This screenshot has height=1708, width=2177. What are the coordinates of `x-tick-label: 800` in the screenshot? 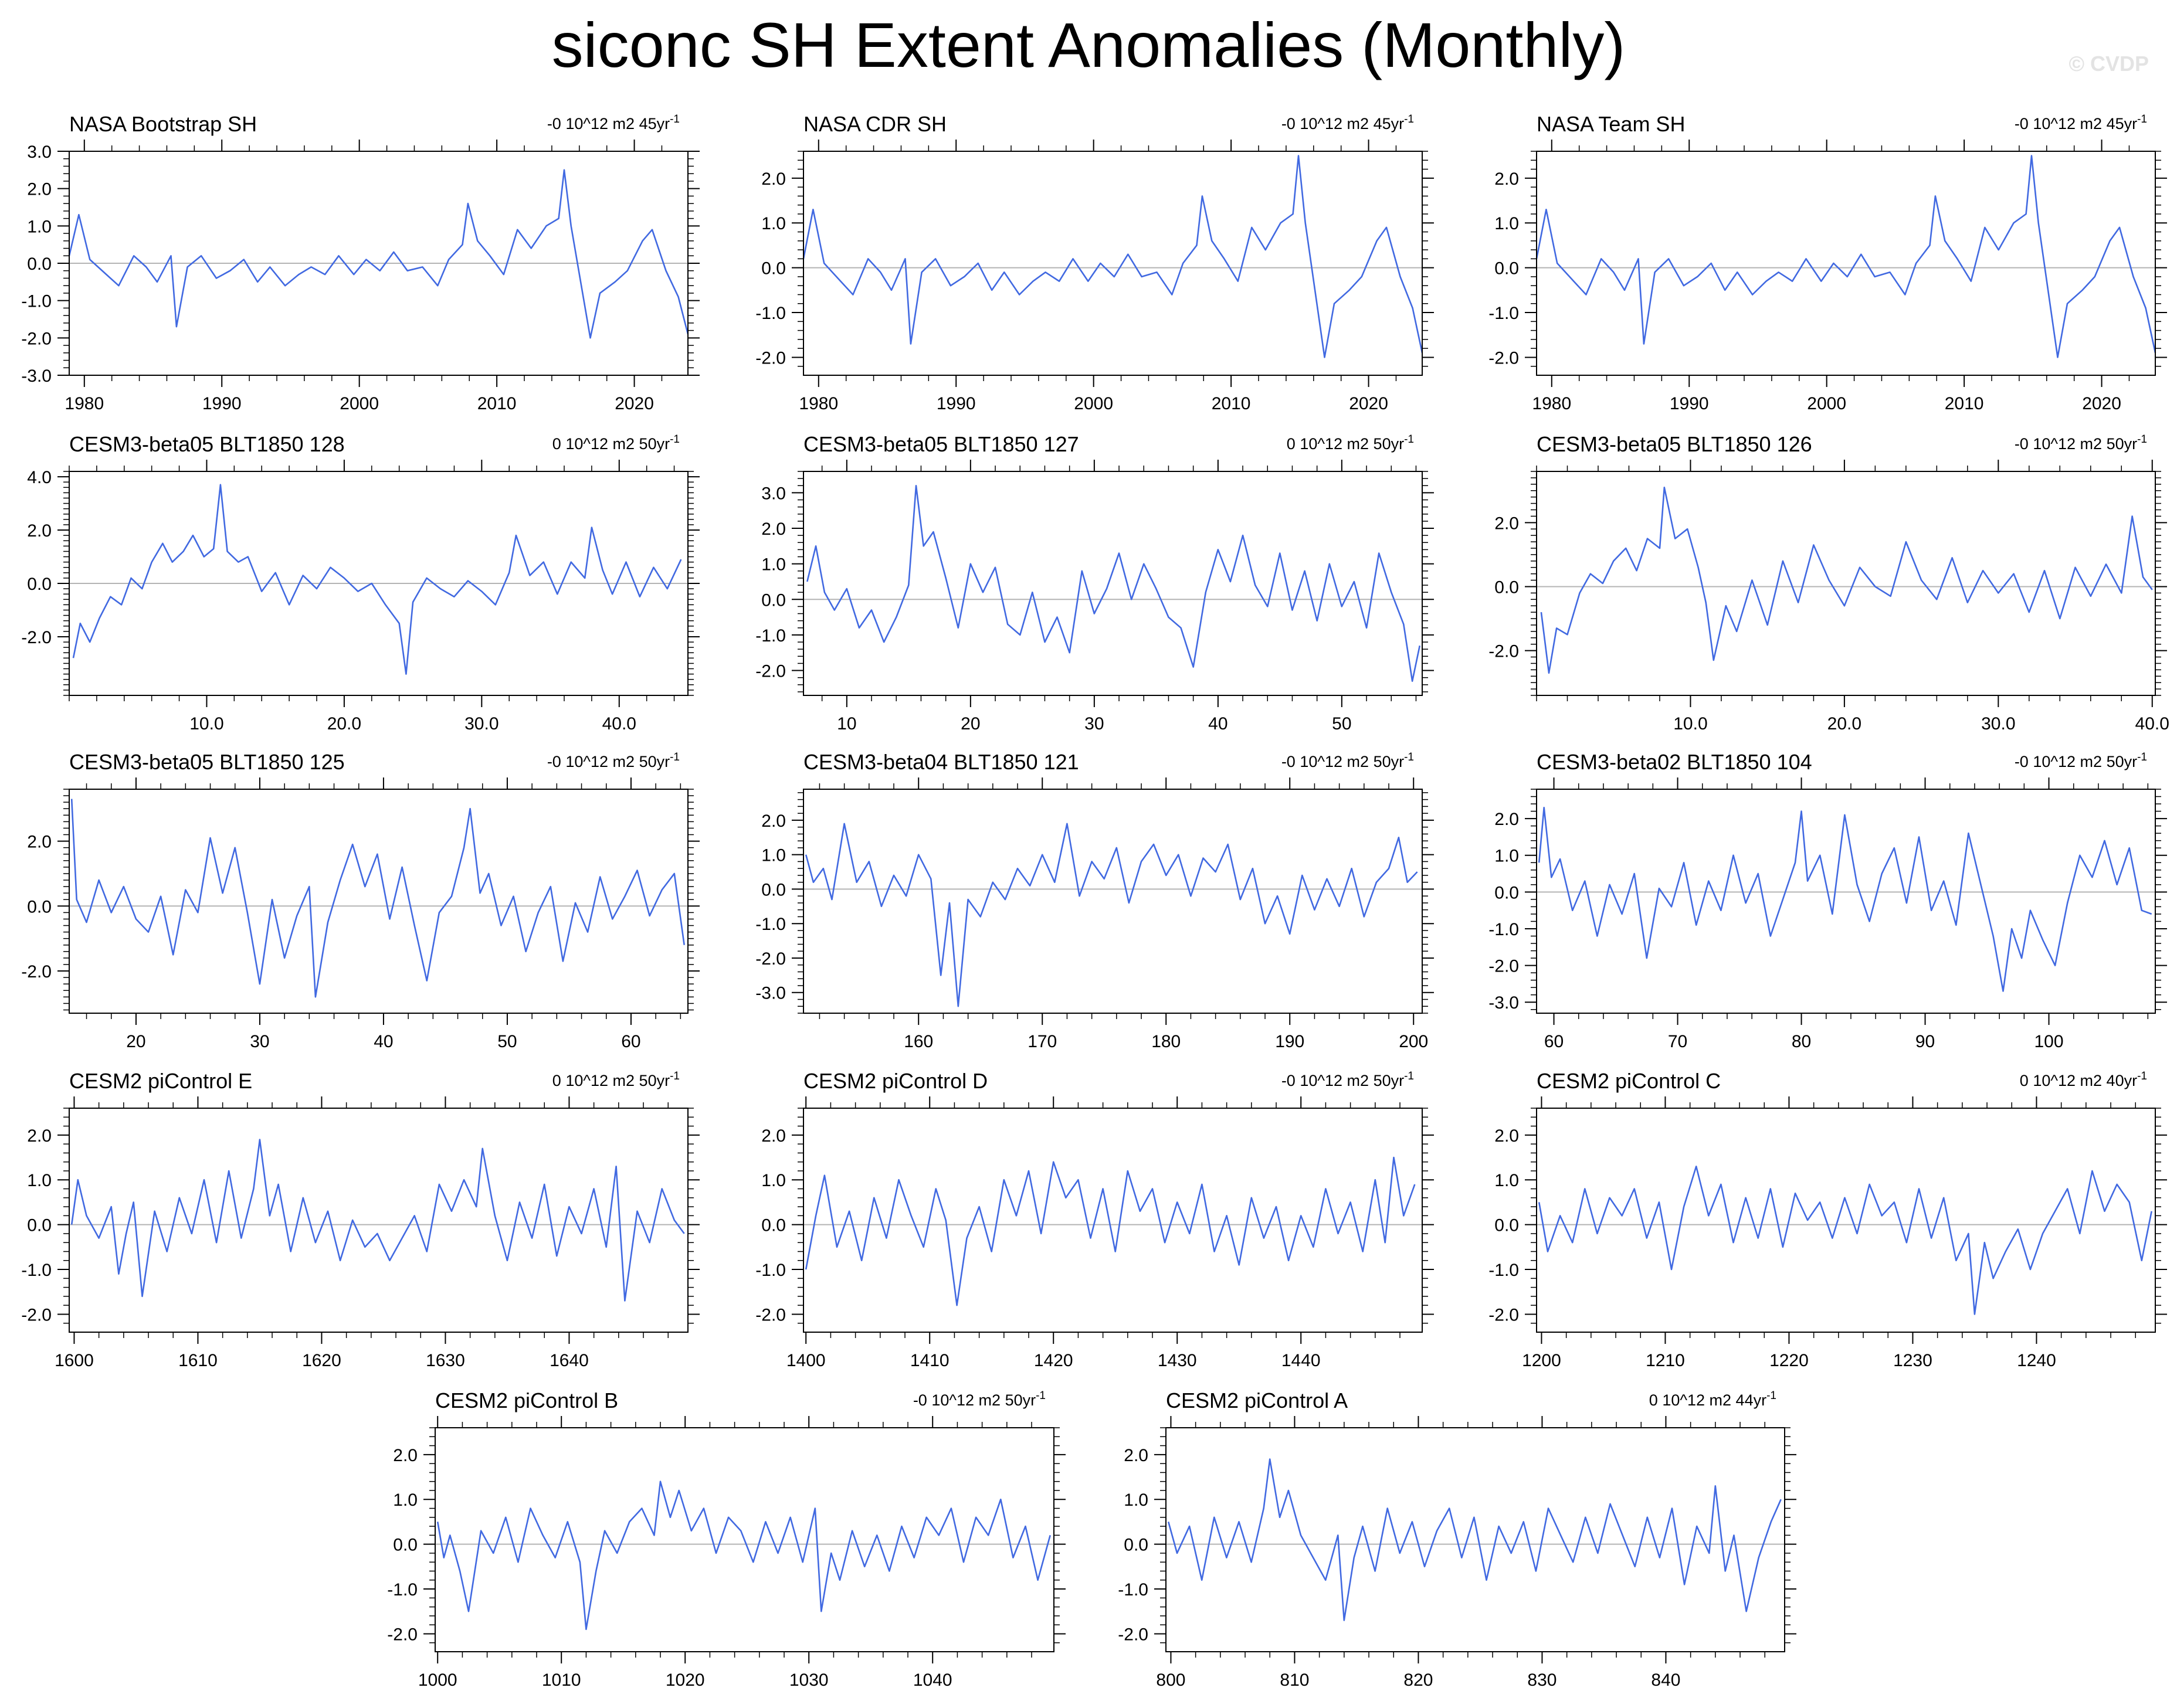 It's located at (1170, 1680).